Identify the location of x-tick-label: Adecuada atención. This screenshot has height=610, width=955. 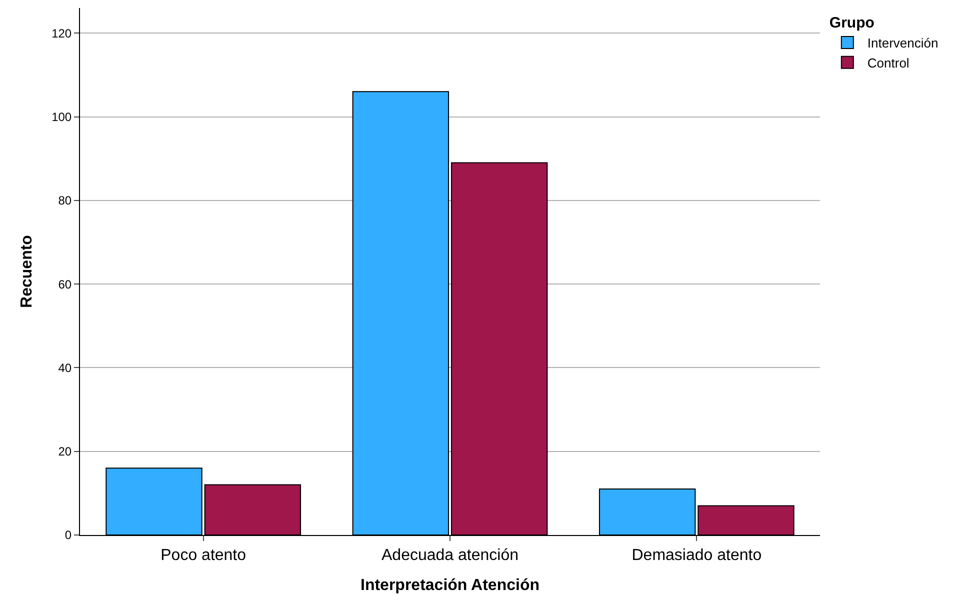
(450, 555).